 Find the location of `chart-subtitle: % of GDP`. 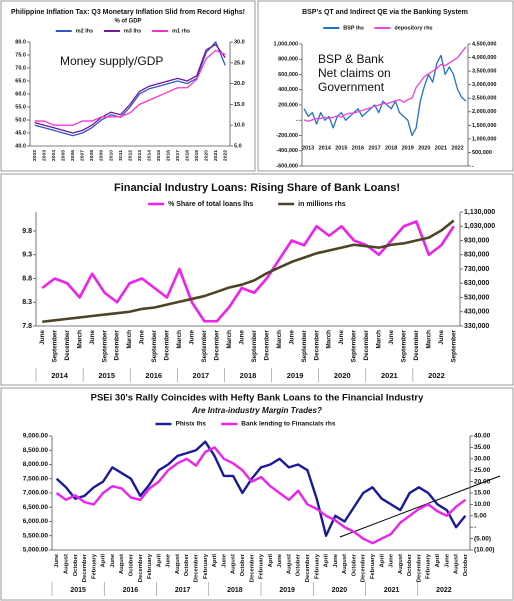

chart-subtitle: % of GDP is located at coordinates (127, 22).